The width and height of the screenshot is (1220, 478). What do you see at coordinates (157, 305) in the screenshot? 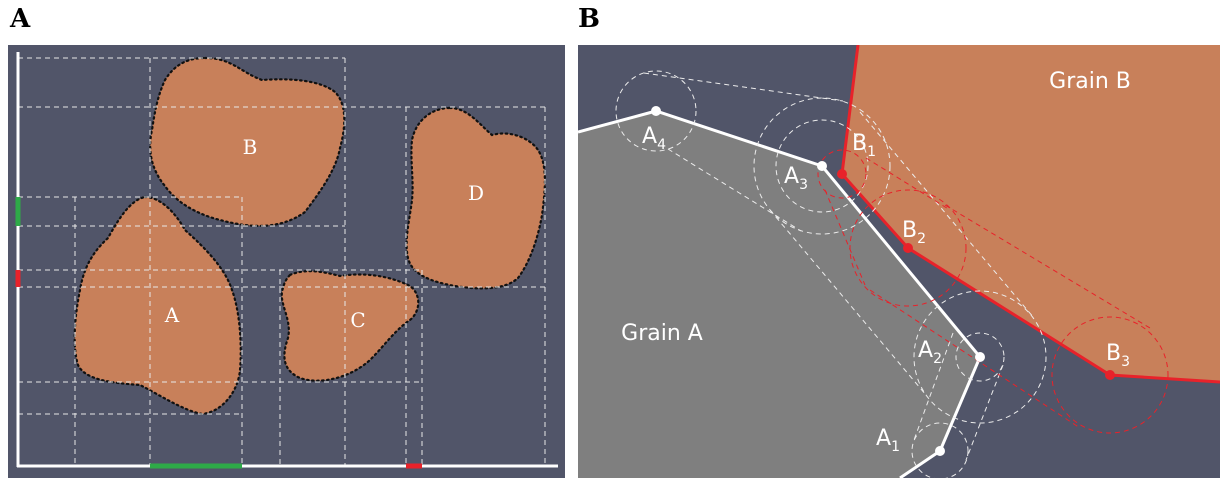
I see `grain-a-shape` at bounding box center [157, 305].